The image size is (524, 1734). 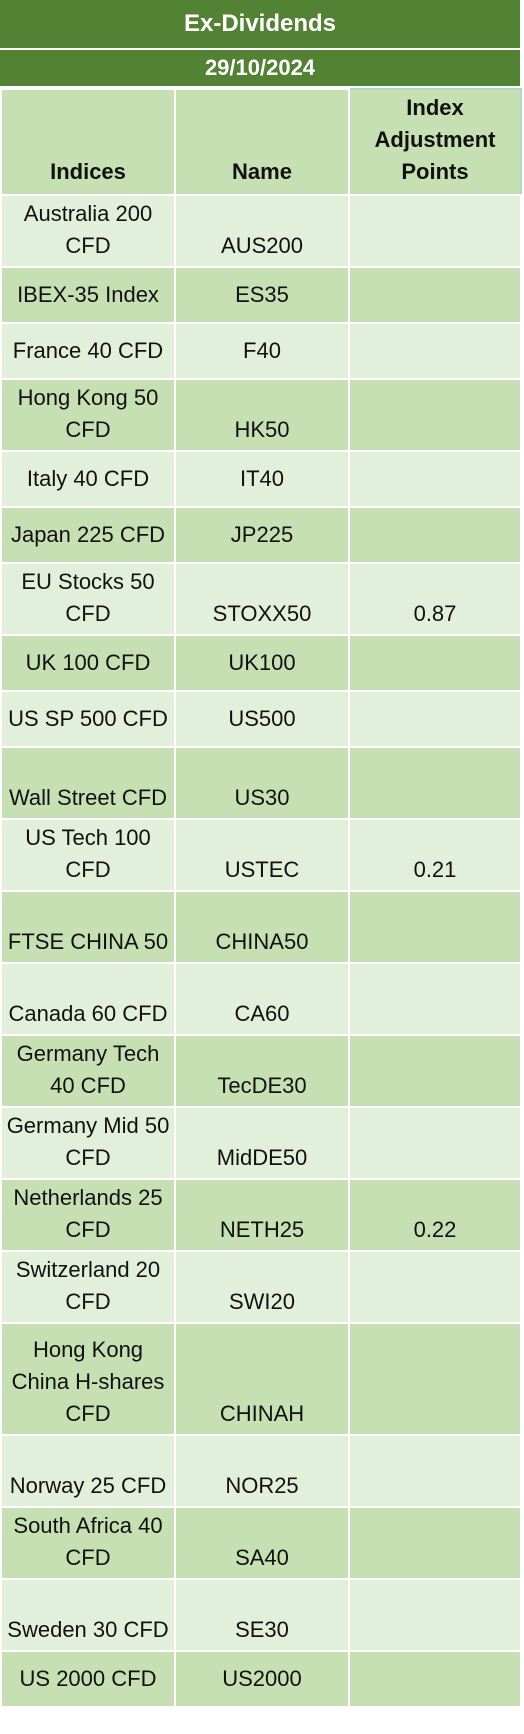 What do you see at coordinates (88, 295) in the screenshot?
I see `index-cell: IBEX-35 Index` at bounding box center [88, 295].